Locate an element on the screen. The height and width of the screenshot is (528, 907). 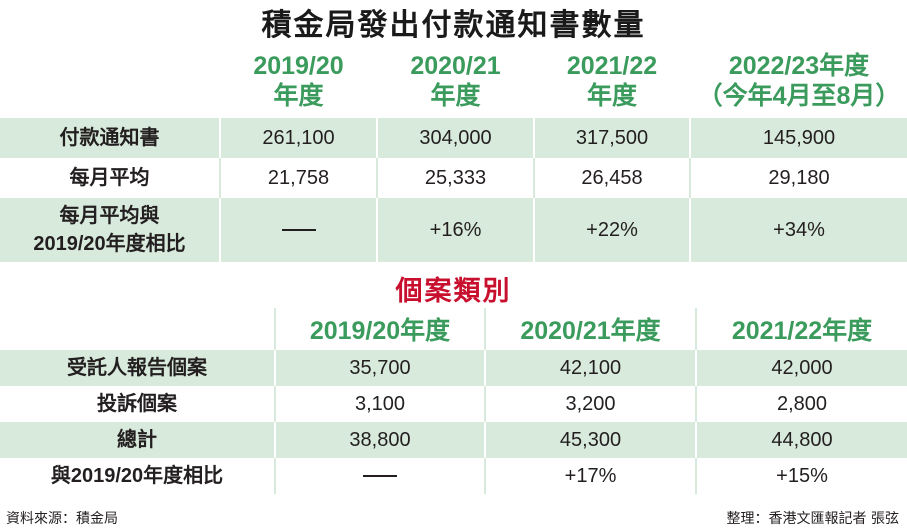
table-cell: +22% is located at coordinates (611, 230).